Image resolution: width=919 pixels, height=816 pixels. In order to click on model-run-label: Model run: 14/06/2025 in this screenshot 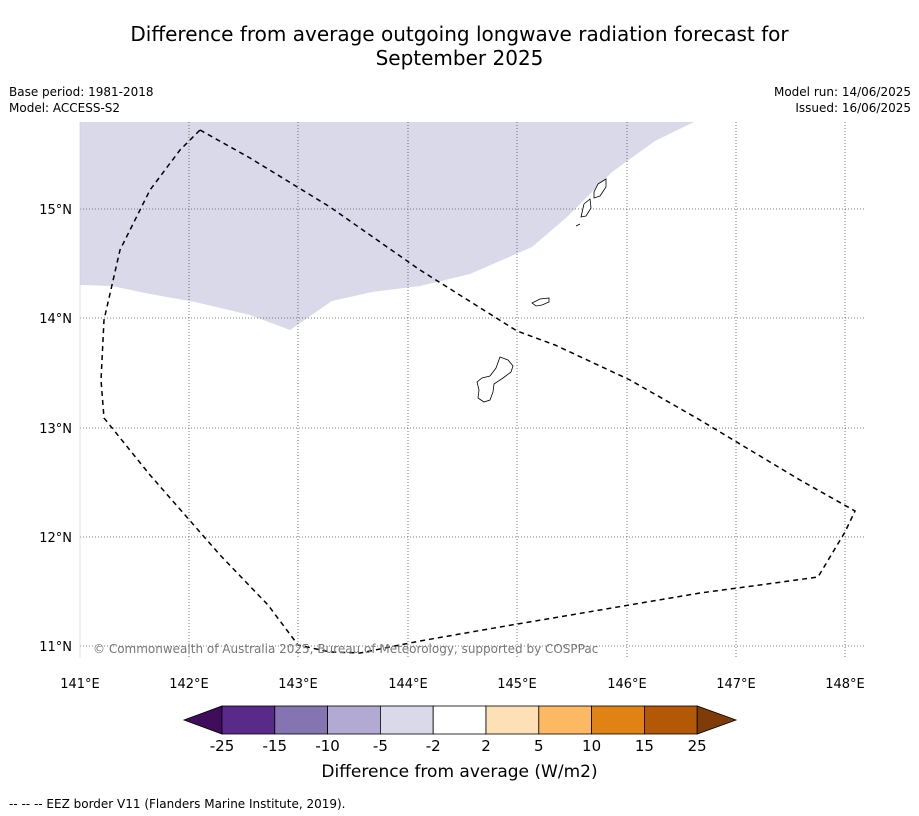, I will do `click(842, 92)`.